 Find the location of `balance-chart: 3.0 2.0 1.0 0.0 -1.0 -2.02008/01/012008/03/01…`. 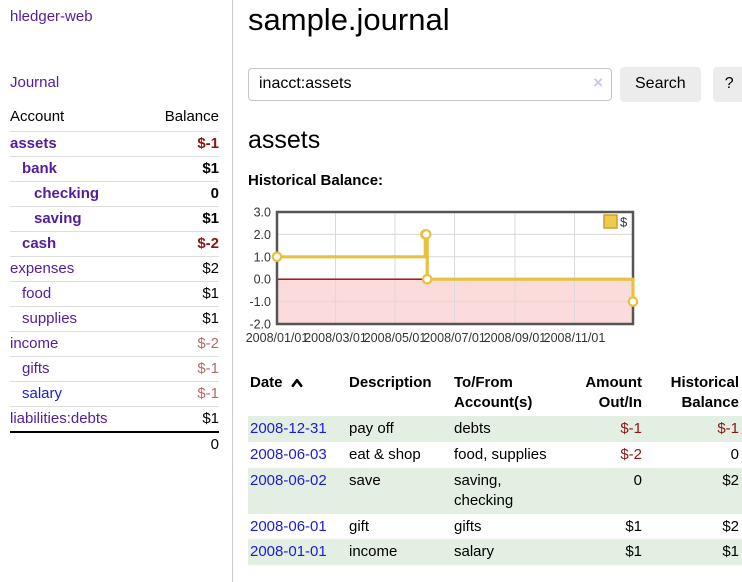

balance-chart: 3.0 2.0 1.0 0.0 -1.0 -2.02008/01/012008/03/01… is located at coordinates (442, 275).